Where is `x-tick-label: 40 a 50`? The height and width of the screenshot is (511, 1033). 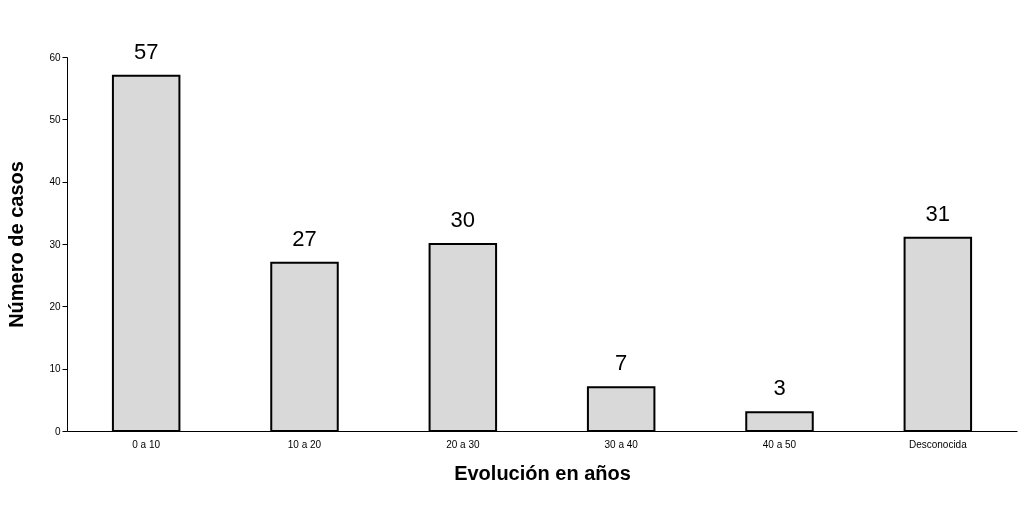 x-tick-label: 40 a 50 is located at coordinates (779, 444).